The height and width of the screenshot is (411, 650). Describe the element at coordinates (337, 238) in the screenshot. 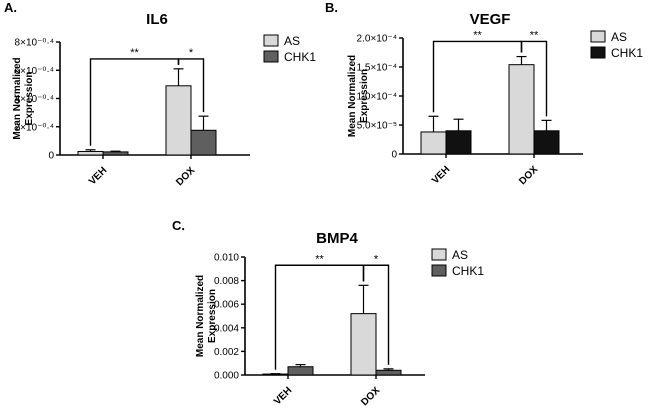

I see `chart-title: BMP4` at that location.